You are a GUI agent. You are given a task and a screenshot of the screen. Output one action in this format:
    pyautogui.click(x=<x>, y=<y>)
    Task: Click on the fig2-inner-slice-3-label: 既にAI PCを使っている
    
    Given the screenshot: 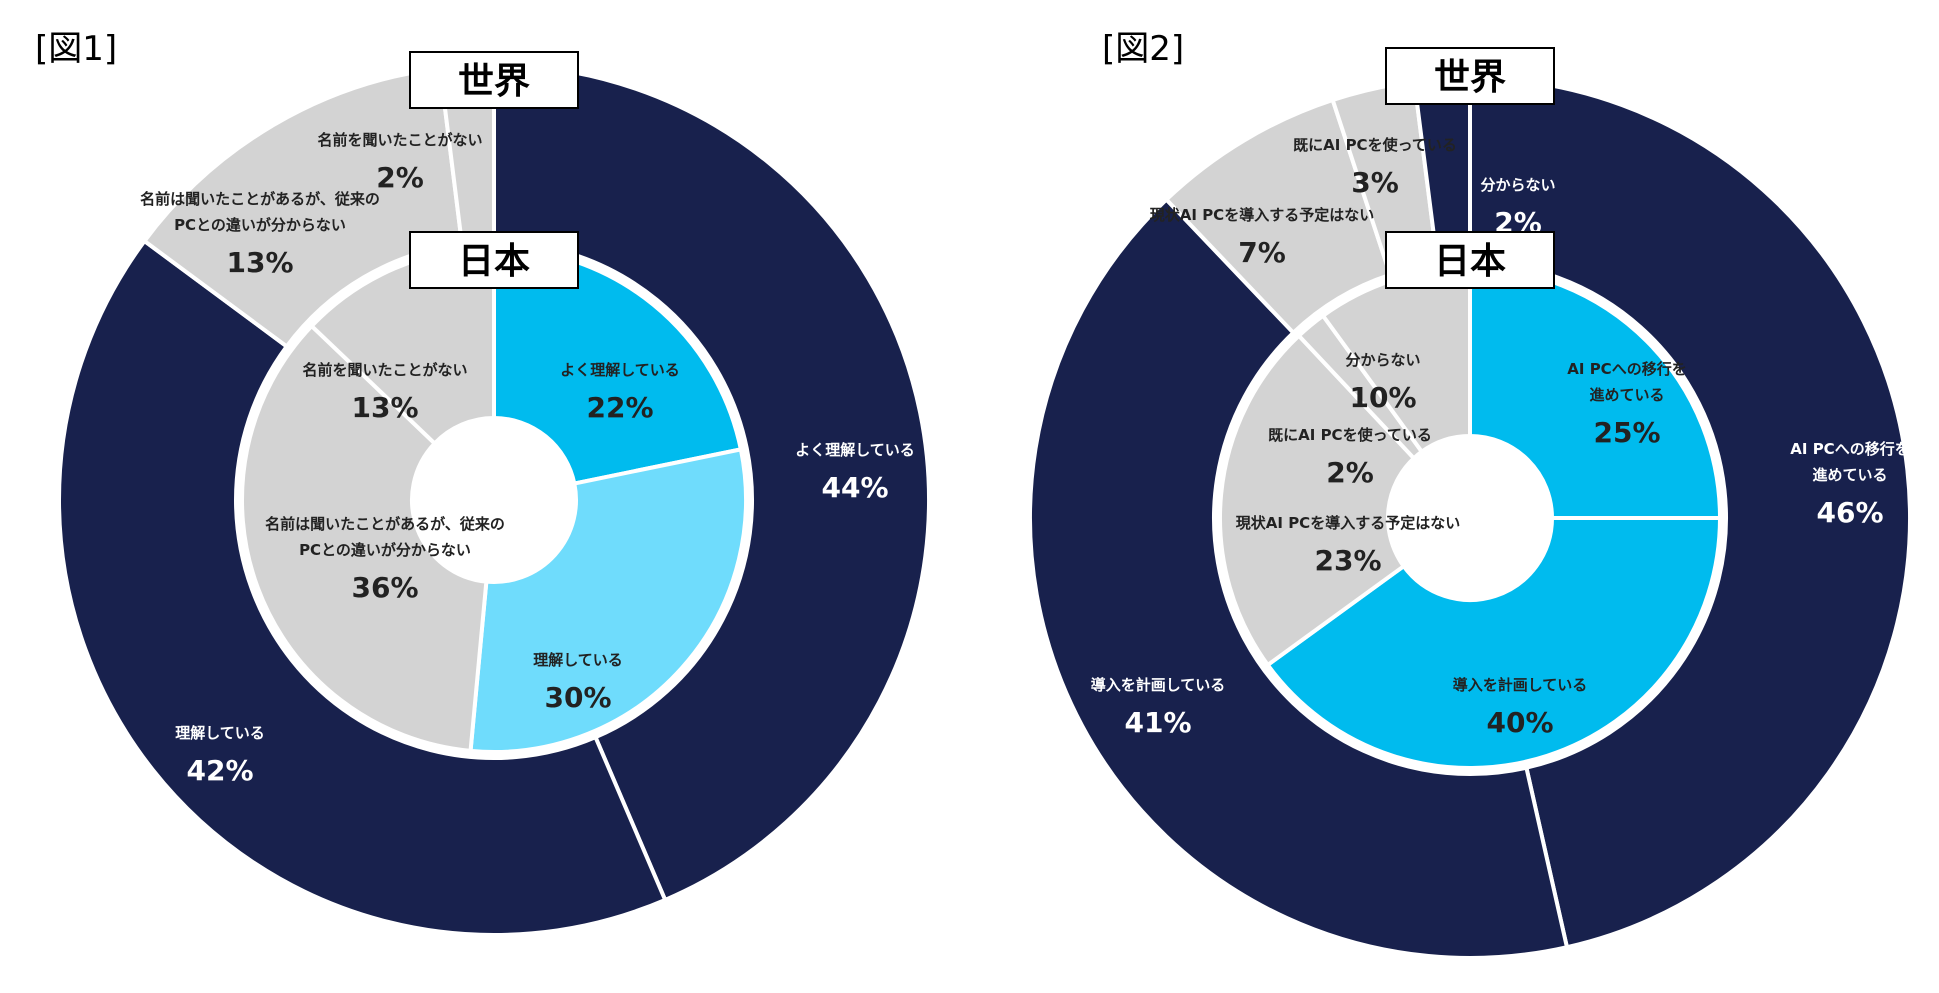 What is the action you would take?
    pyautogui.click(x=1350, y=435)
    